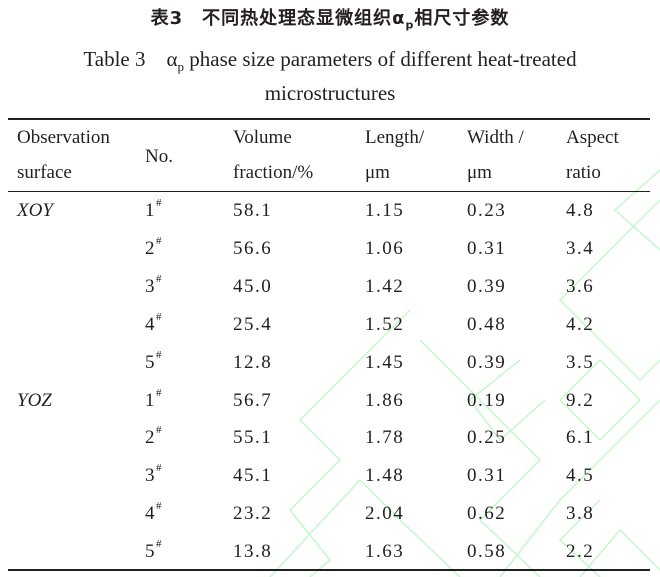 This screenshot has width=660, height=577. What do you see at coordinates (377, 172) in the screenshot?
I see `header-length: μm` at bounding box center [377, 172].